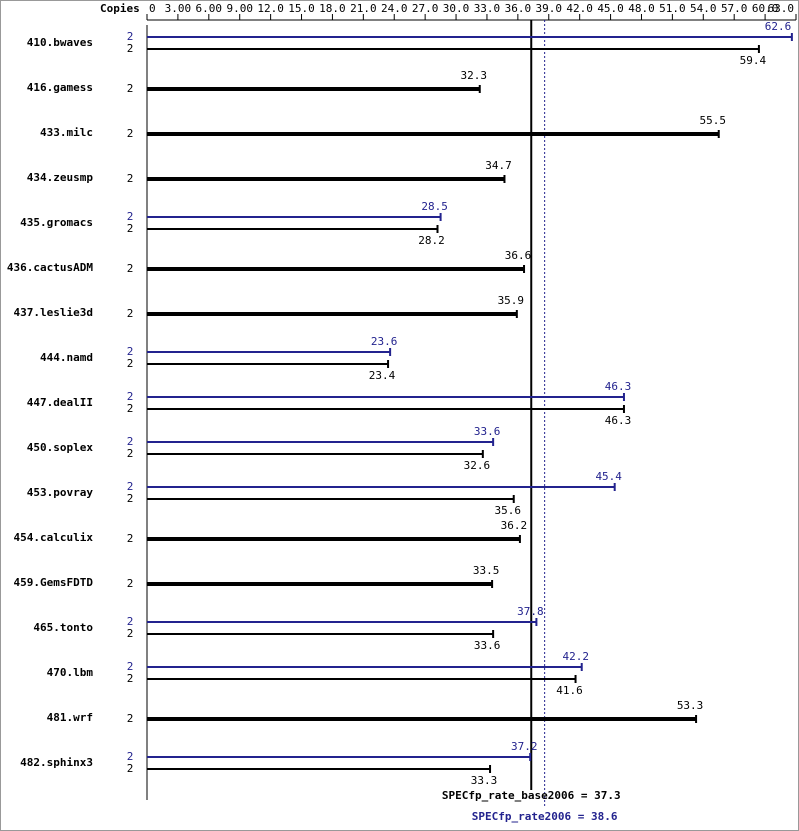 The width and height of the screenshot is (799, 831). What do you see at coordinates (712, 120) in the screenshot?
I see `value-label: 55.5` at bounding box center [712, 120].